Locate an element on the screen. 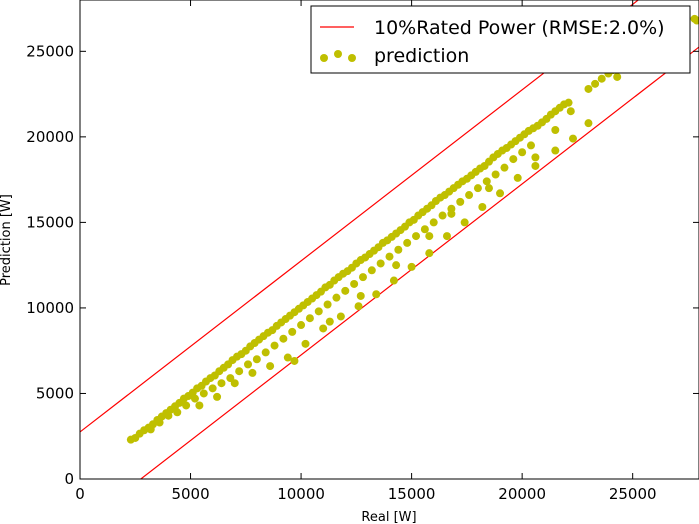  legend-band-label: 10%Rated Power (RMSE:2.0%) is located at coordinates (519, 28).